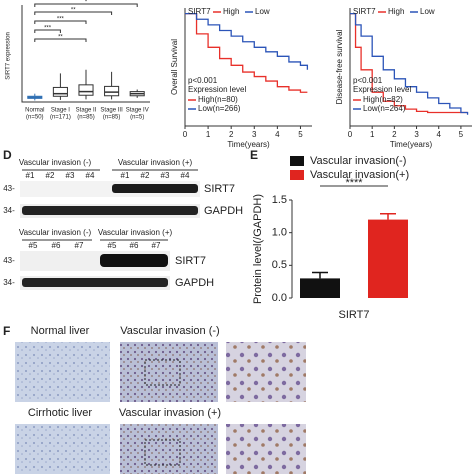  What do you see at coordinates (384, 108) in the screenshot?
I see `legend-label: Low(n=264)` at bounding box center [384, 108].